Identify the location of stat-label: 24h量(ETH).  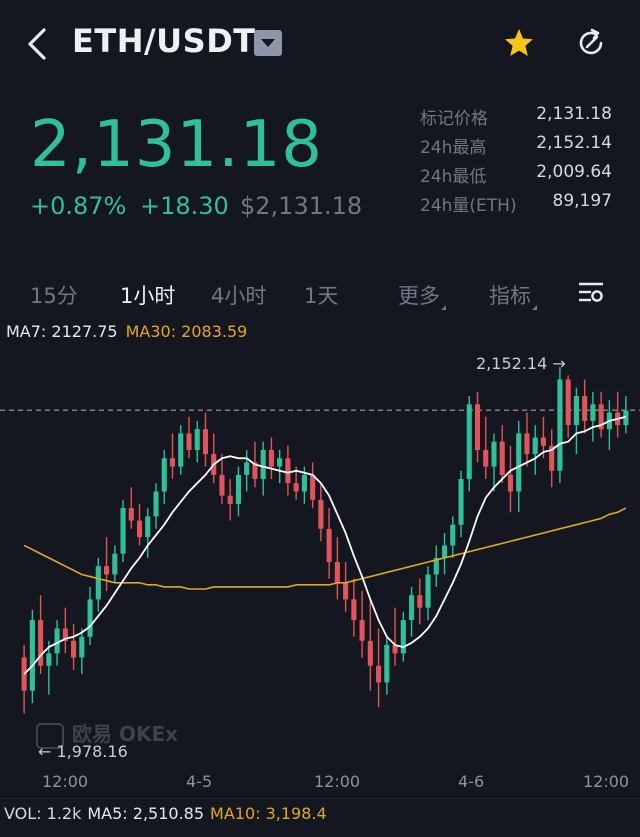
(468, 206).